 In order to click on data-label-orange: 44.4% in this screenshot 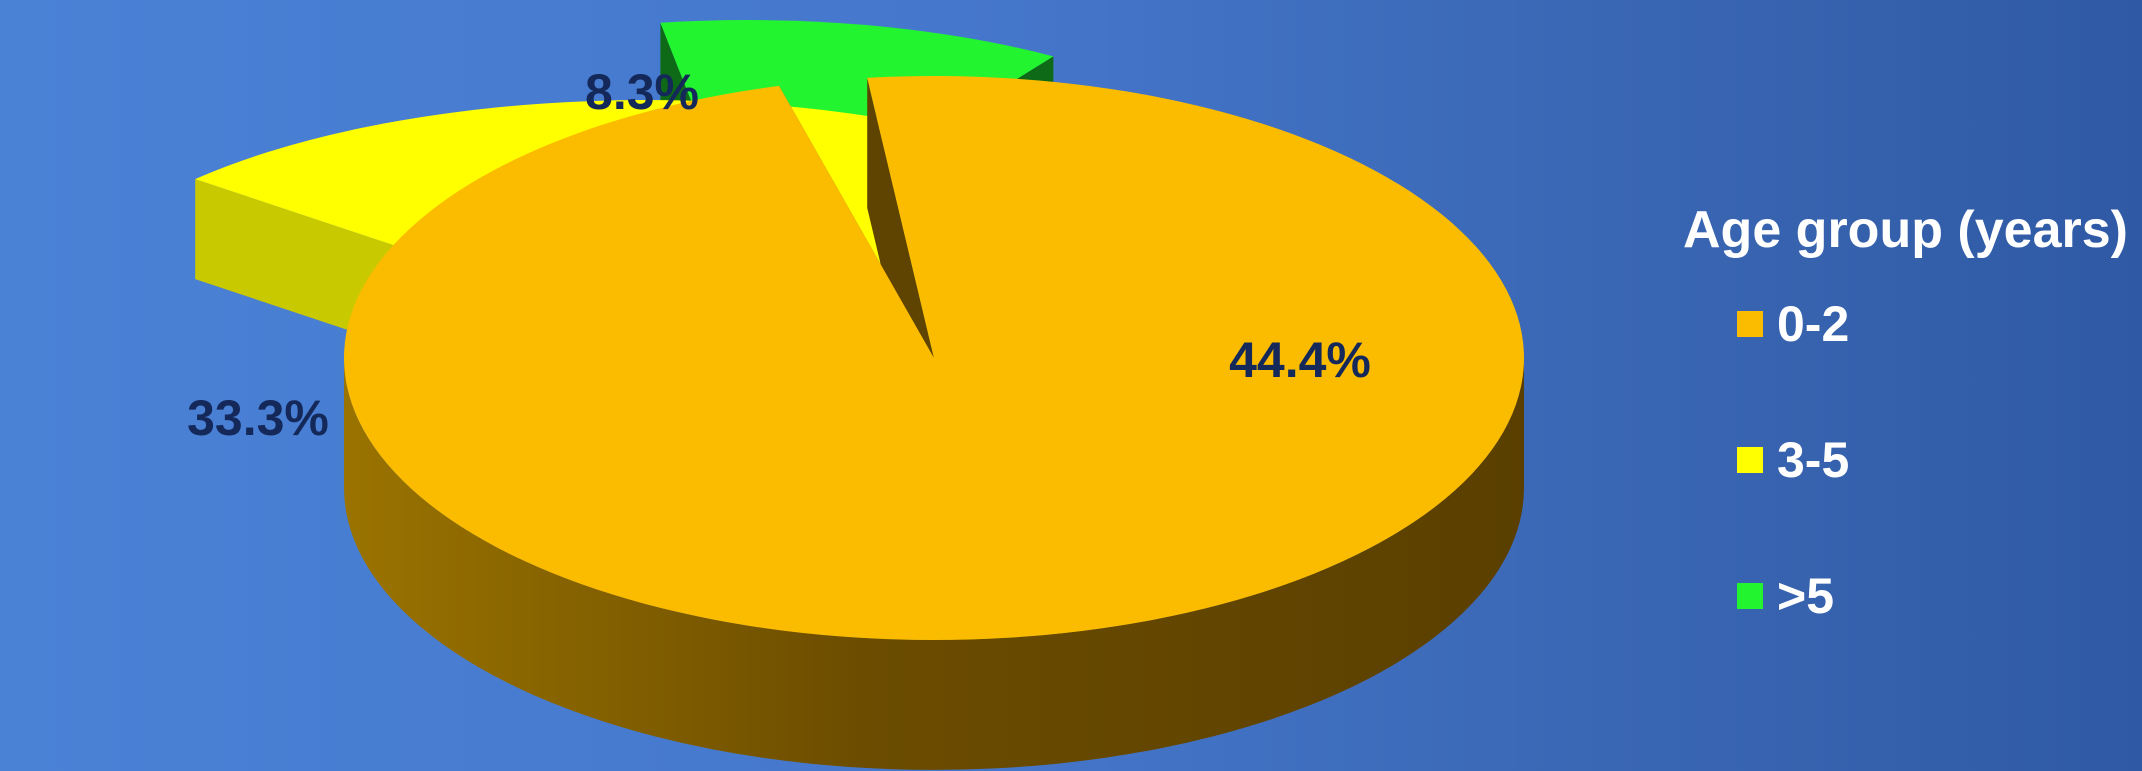, I will do `click(1300, 360)`.